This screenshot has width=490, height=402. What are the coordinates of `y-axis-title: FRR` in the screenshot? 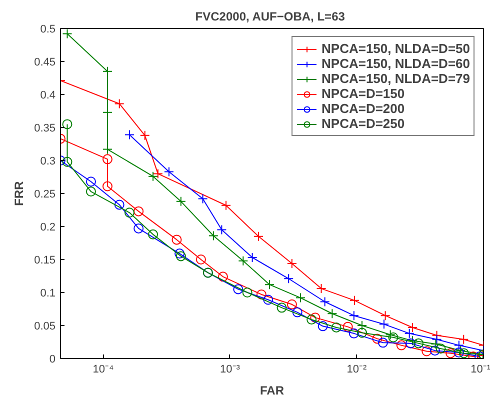 It's located at (19, 193).